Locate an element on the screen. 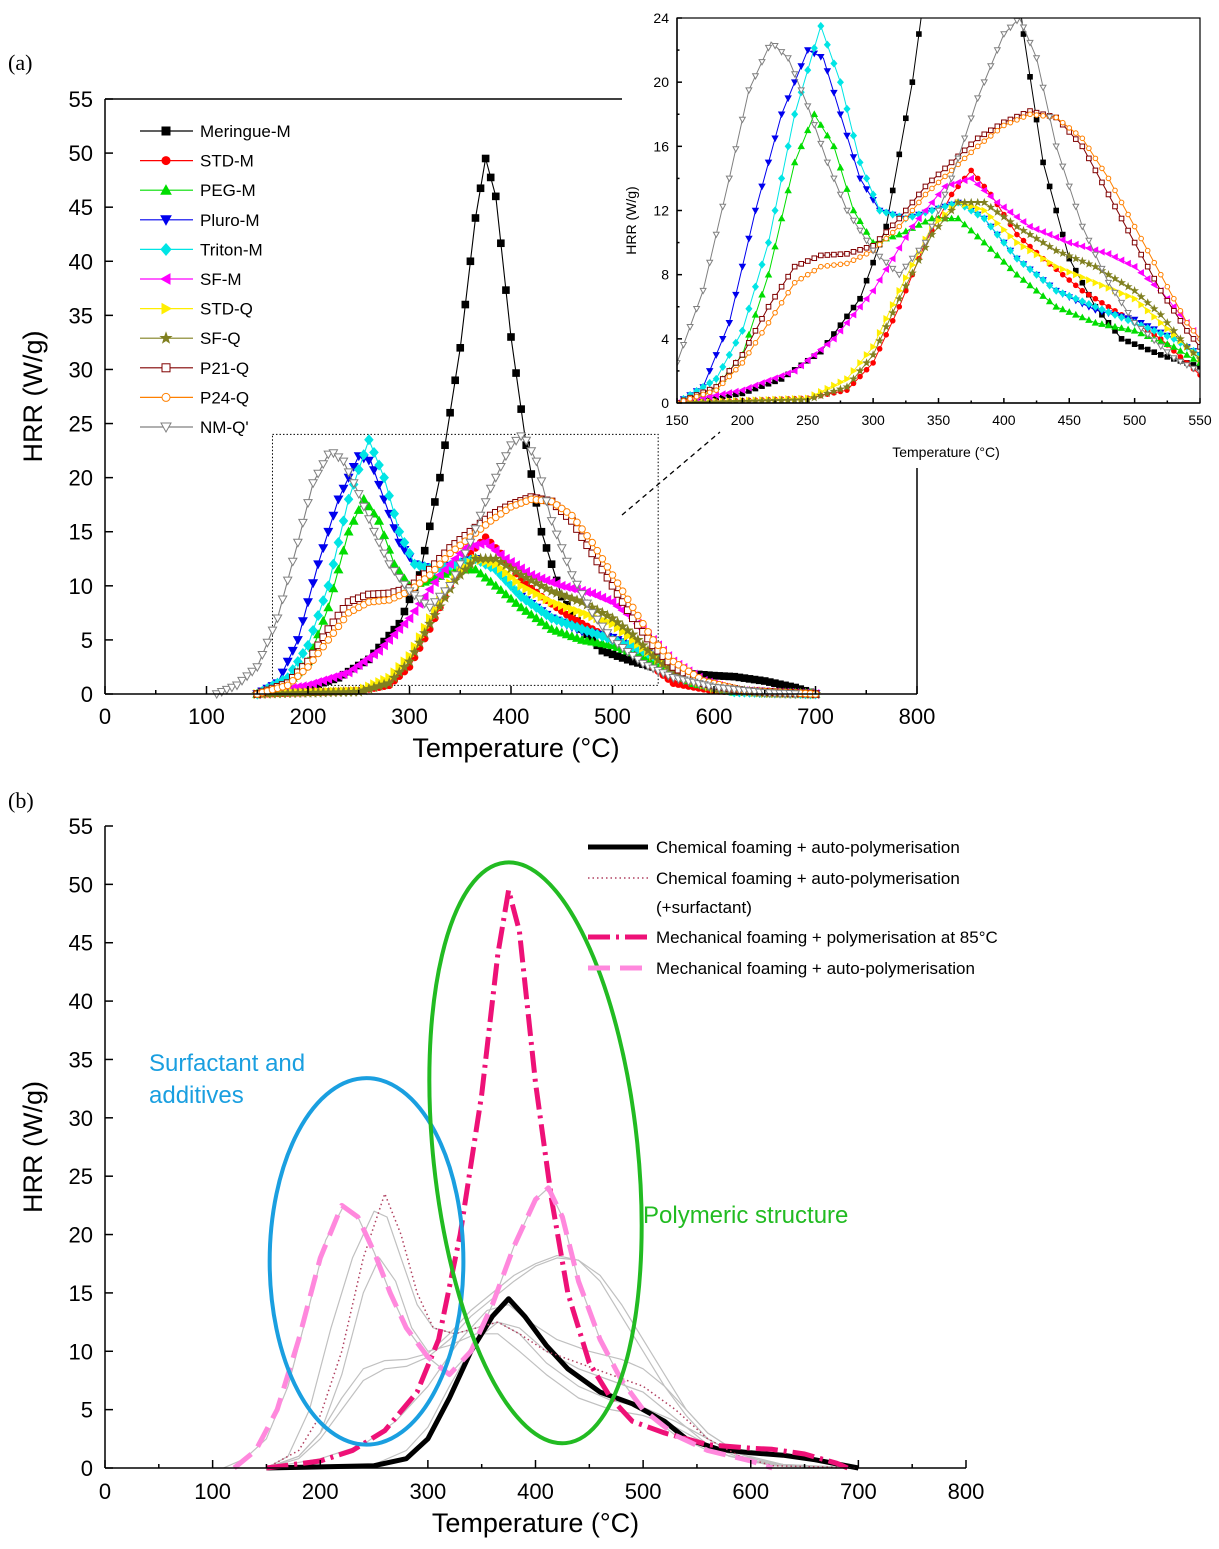 The image size is (1219, 1549). panel-a-x-axis-label: Temperature (°C) is located at coordinates (515, 748).